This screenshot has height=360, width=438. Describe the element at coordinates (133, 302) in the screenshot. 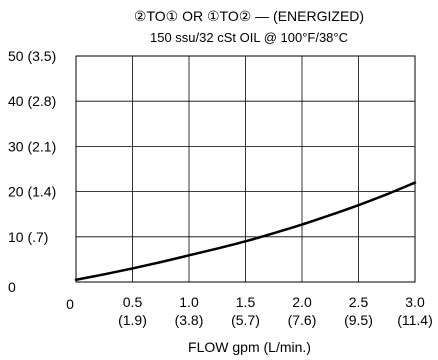

I see `x-tick-label: 0.5` at that location.